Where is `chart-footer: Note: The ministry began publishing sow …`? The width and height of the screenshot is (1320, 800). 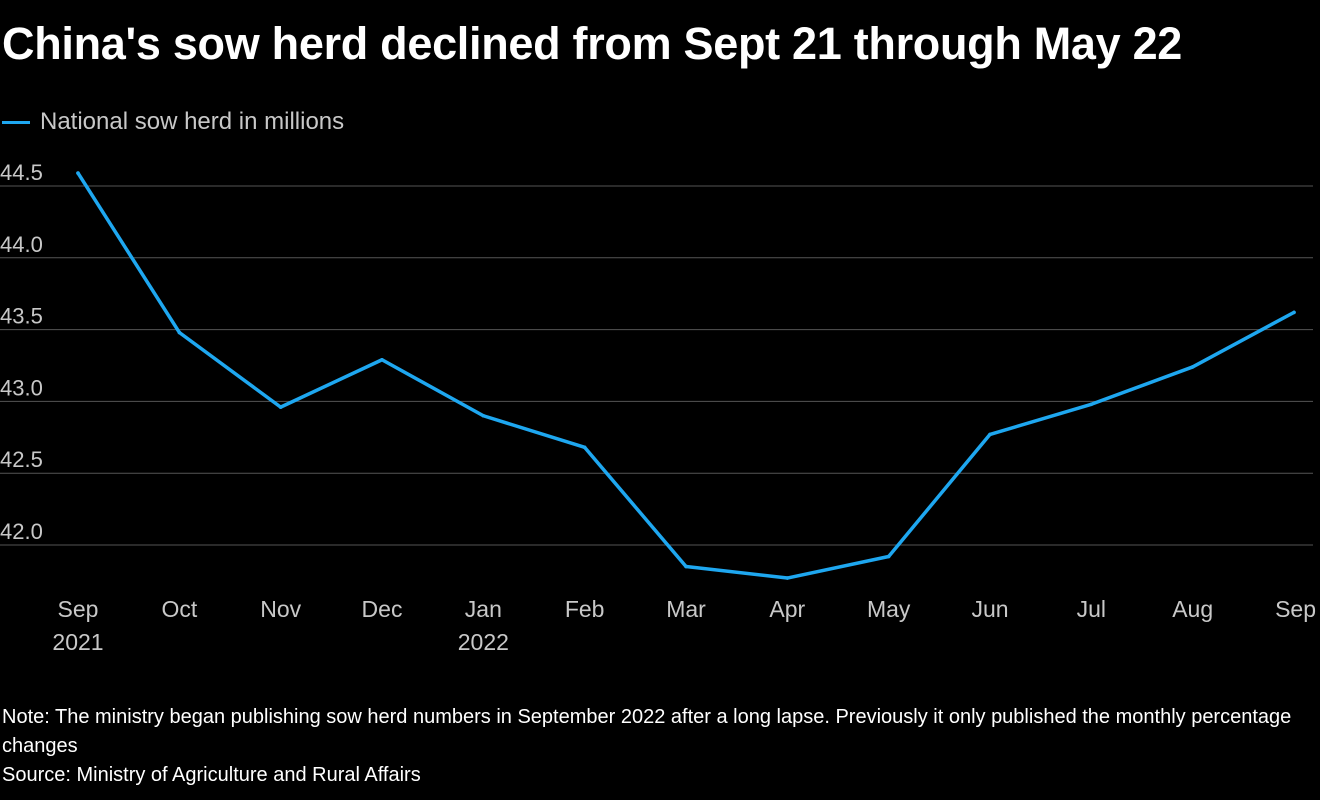
chart-footer: Note: The ministry began publishing sow … is located at coordinates (652, 746).